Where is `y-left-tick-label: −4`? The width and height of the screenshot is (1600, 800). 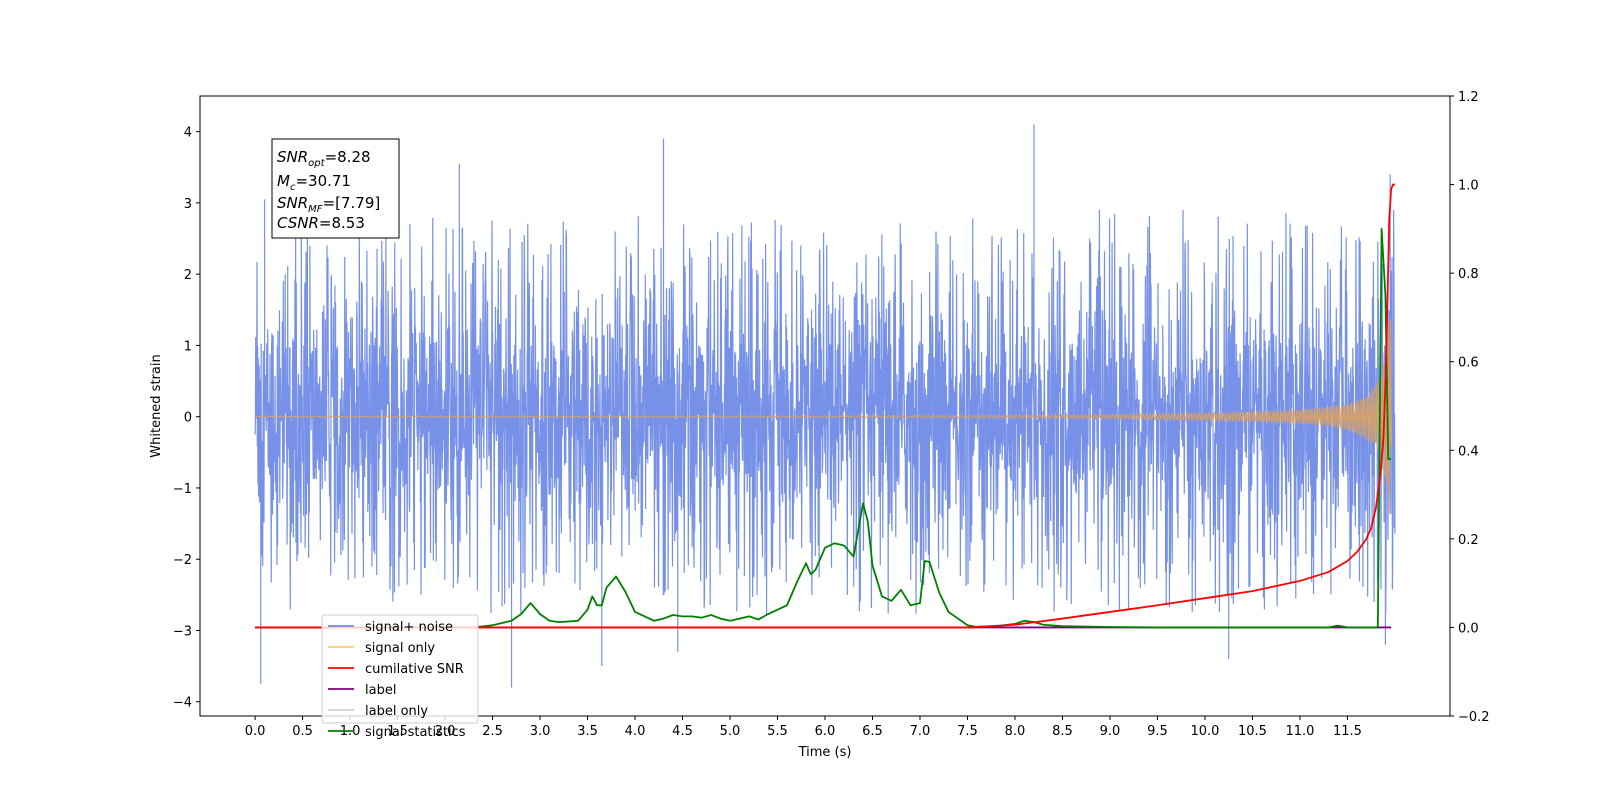
y-left-tick-label: −4 is located at coordinates (182, 703).